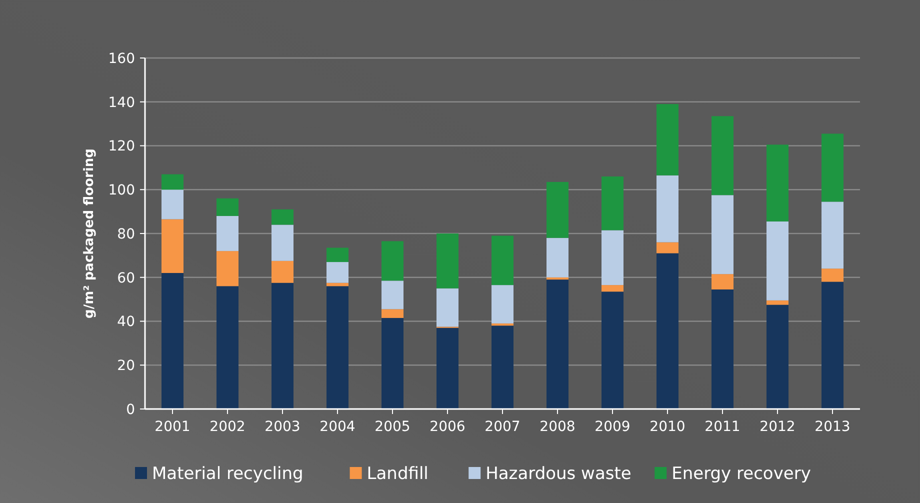 Image resolution: width=920 pixels, height=503 pixels. Describe the element at coordinates (228, 474) in the screenshot. I see `legend-label: Material recycling` at that location.